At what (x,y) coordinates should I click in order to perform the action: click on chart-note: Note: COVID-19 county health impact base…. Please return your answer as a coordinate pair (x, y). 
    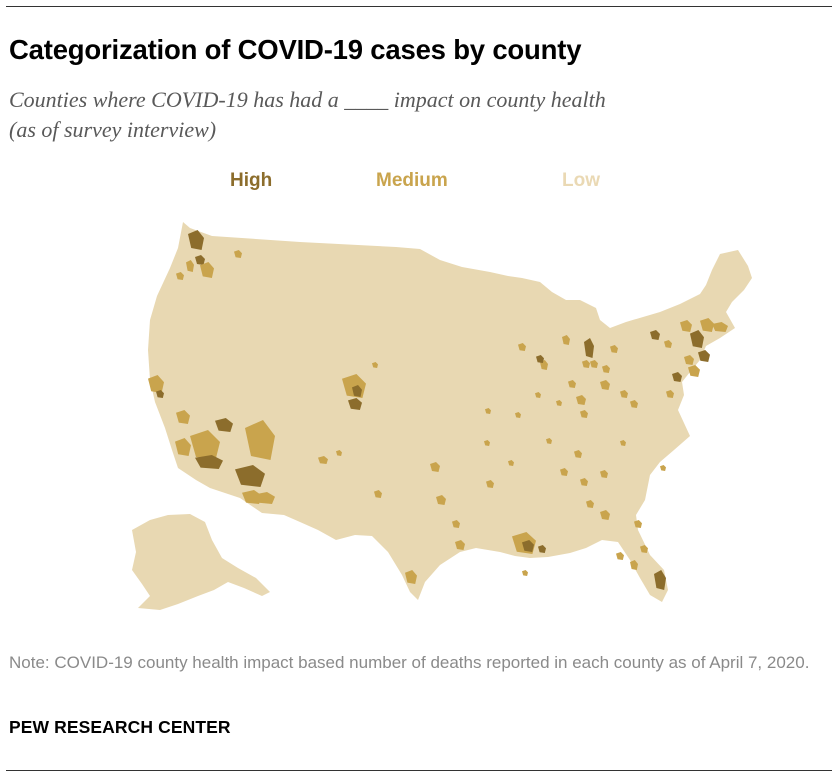
    Looking at the image, I should click on (409, 662).